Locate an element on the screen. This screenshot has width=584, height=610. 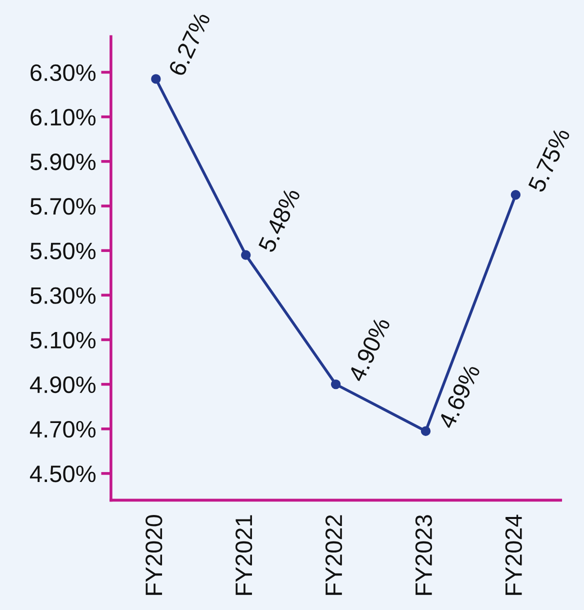
data-label: 4.90% is located at coordinates (369, 349).